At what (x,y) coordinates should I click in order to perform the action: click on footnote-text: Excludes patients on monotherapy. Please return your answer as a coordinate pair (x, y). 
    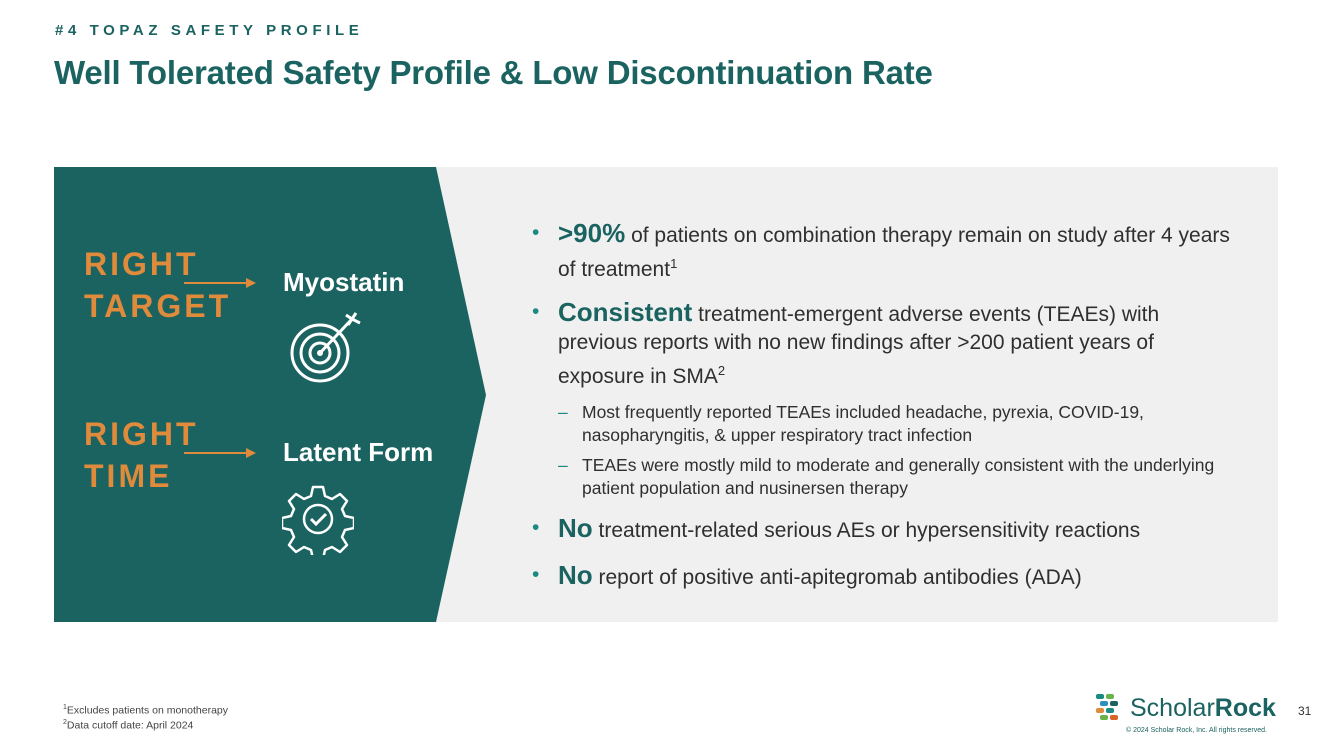
    Looking at the image, I should click on (147, 710).